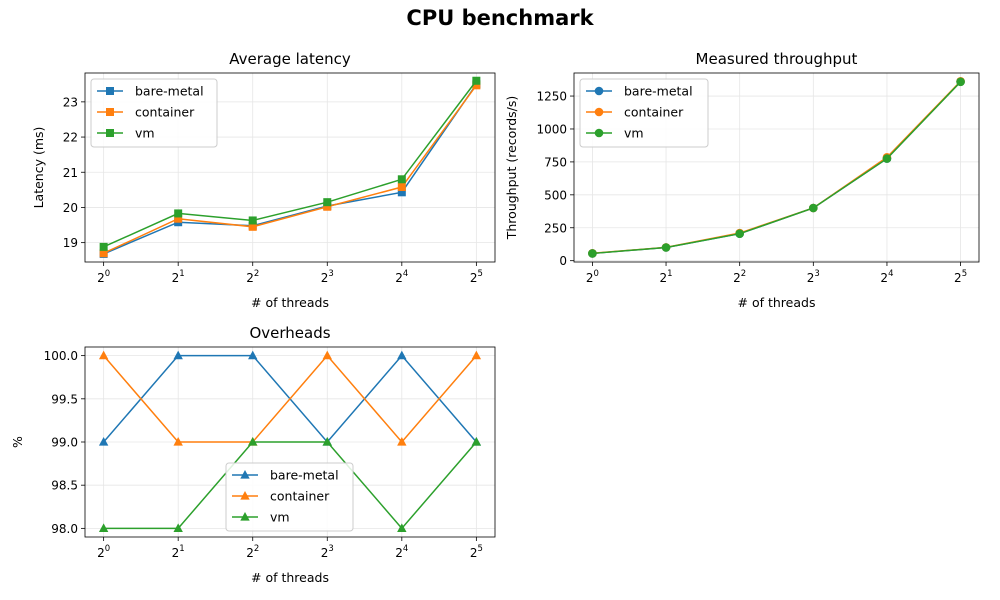  What do you see at coordinates (70, 102) in the screenshot?
I see `y-tick-label: 23` at bounding box center [70, 102].